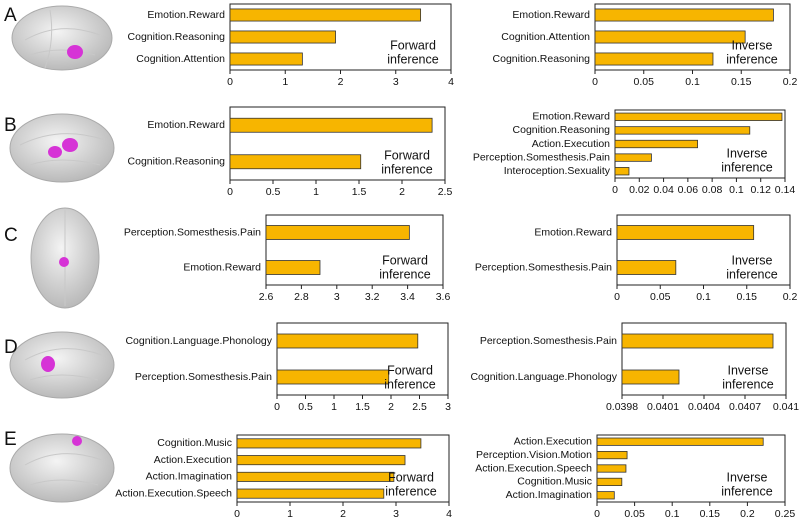 The width and height of the screenshot is (800, 518). What do you see at coordinates (301, 297) in the screenshot?
I see `x-tick-label: 2.8` at bounding box center [301, 297].